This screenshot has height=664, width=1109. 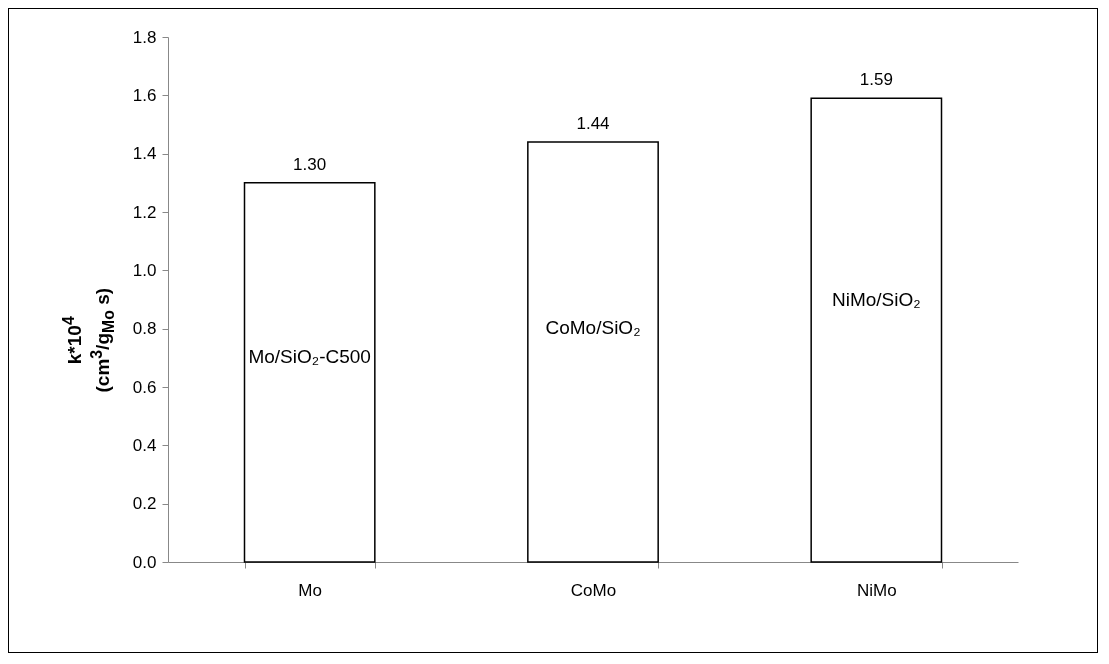 What do you see at coordinates (144, 445) in the screenshot?
I see `y-tick-label: 0.4` at bounding box center [144, 445].